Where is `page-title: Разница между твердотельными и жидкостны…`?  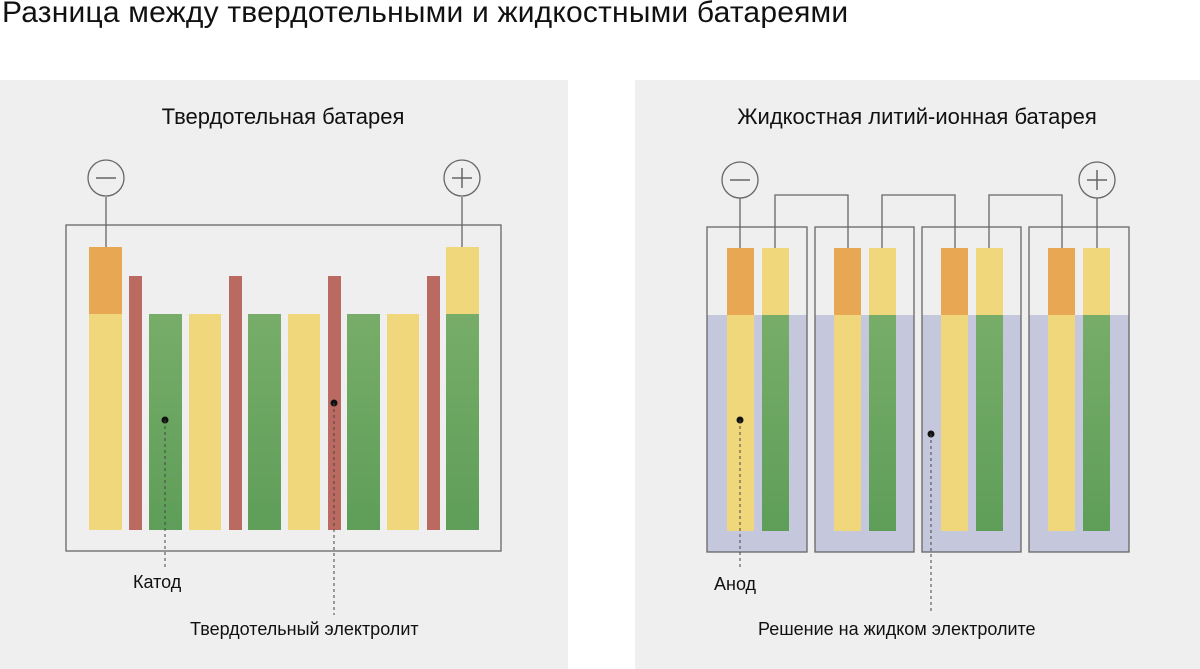
page-title: Разница между твердотельными и жидкостны… is located at coordinates (425, 14).